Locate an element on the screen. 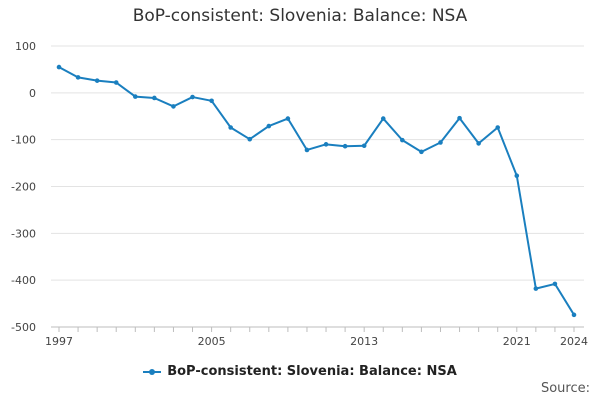  chart-title: BoP-consistent: Slovenia: Balance: NSA is located at coordinates (300, 16).